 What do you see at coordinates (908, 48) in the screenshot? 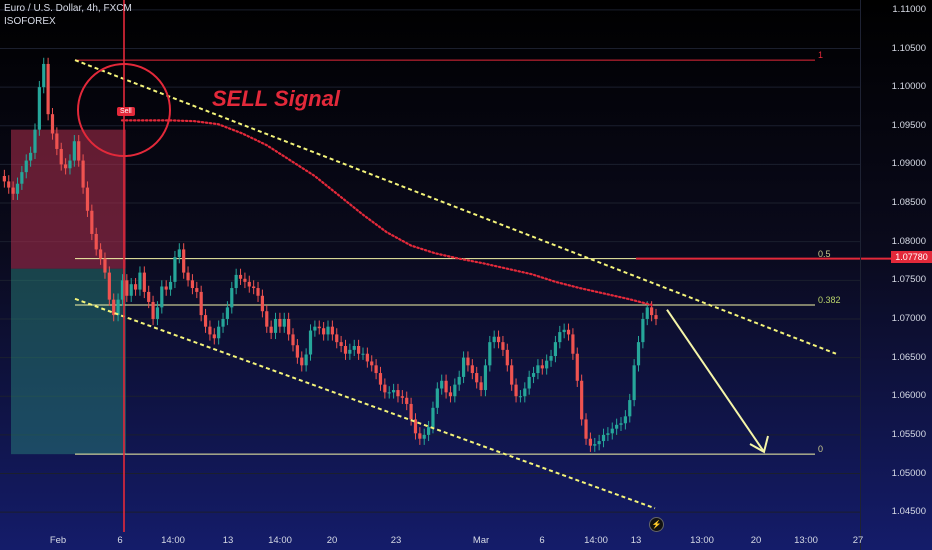
I see `price-tick-label: 1.10500` at bounding box center [908, 48].